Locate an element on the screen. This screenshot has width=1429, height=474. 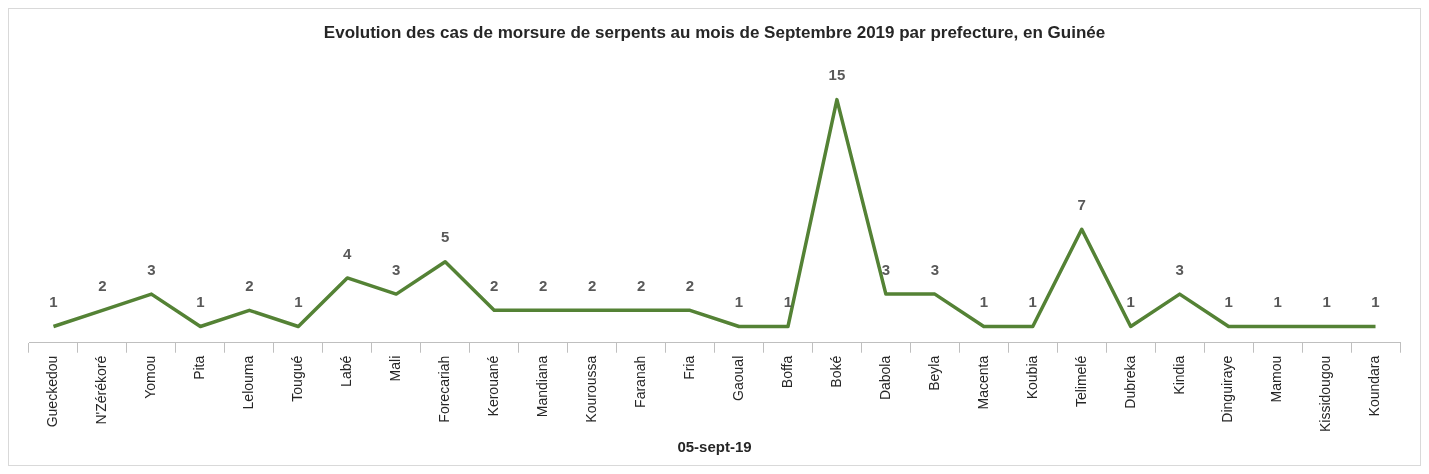
x-tick-label: Mali is located at coordinates (395, 368).